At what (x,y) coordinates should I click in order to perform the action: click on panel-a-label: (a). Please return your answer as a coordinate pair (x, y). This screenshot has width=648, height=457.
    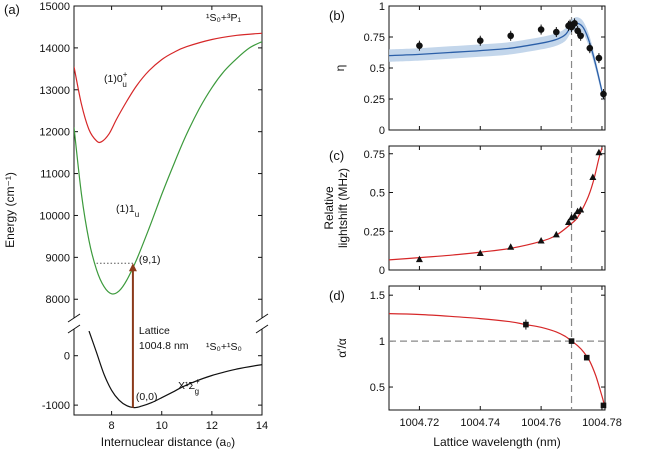
    Looking at the image, I should click on (12, 9).